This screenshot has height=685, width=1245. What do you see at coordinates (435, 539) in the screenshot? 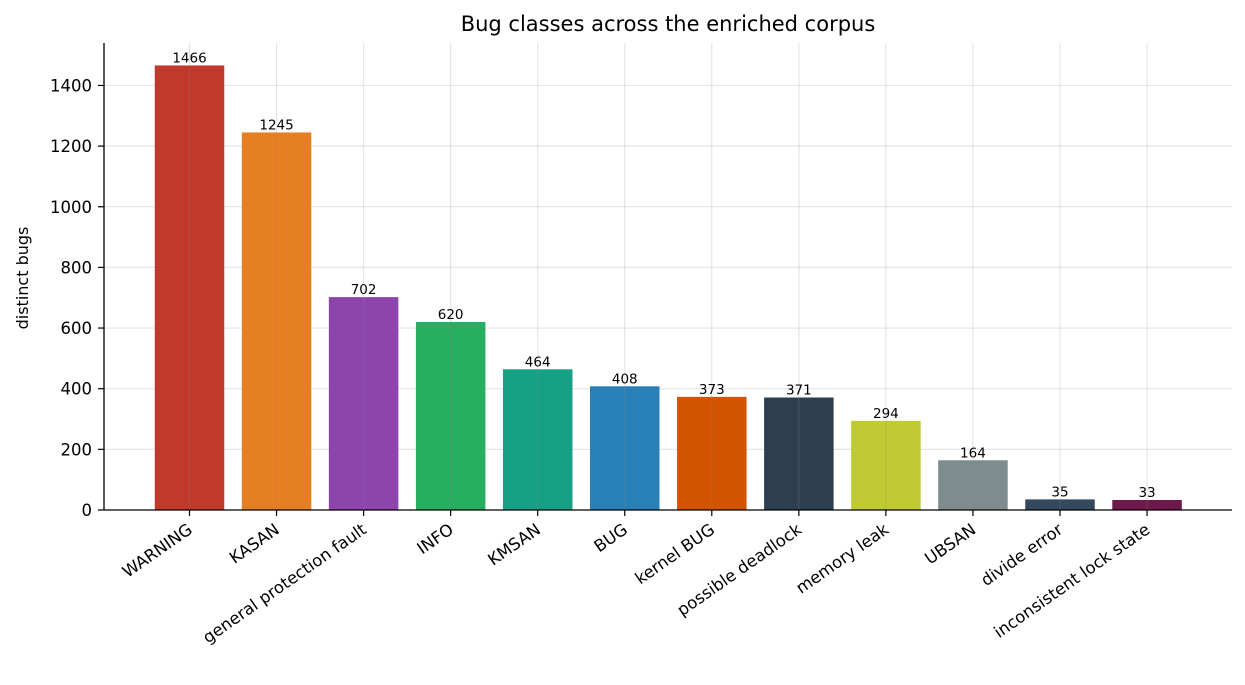
I see `x-tick-label: INFO` at bounding box center [435, 539].